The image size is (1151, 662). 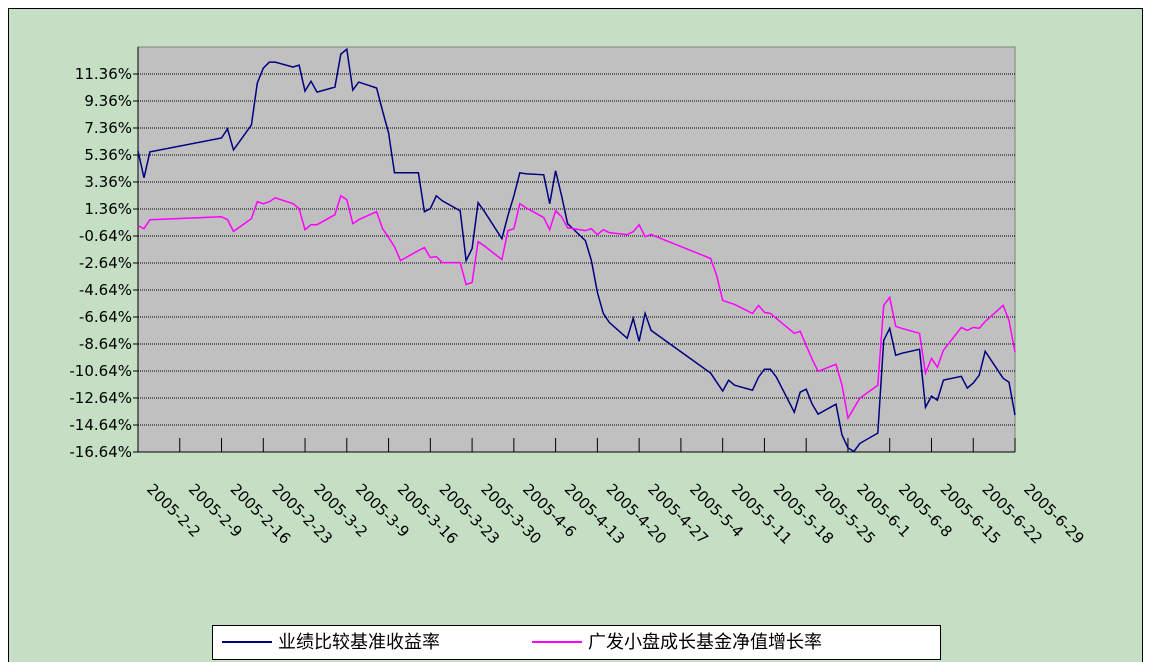 What do you see at coordinates (105, 344) in the screenshot?
I see `y-tick-label: -8.64%` at bounding box center [105, 344].